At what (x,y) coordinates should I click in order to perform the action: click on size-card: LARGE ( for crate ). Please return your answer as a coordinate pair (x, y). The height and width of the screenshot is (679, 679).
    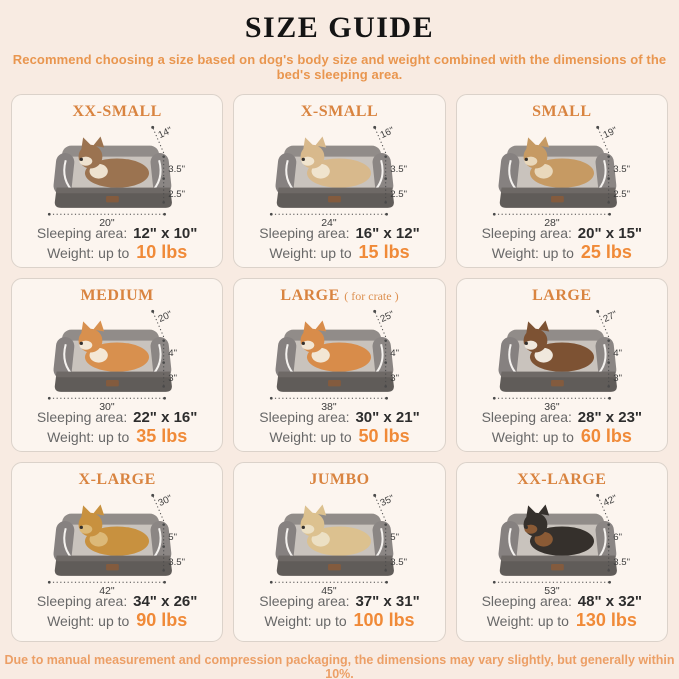
    Looking at the image, I should click on (339, 365).